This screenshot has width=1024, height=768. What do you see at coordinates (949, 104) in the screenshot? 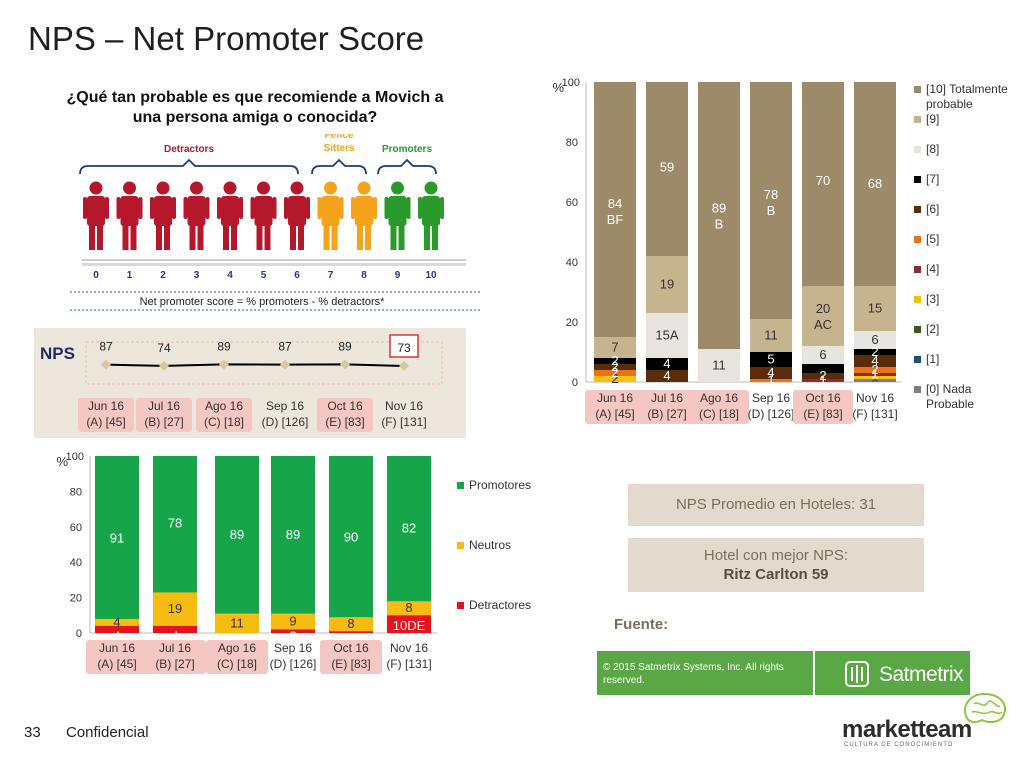
I see `legend-label: probable` at bounding box center [949, 104].